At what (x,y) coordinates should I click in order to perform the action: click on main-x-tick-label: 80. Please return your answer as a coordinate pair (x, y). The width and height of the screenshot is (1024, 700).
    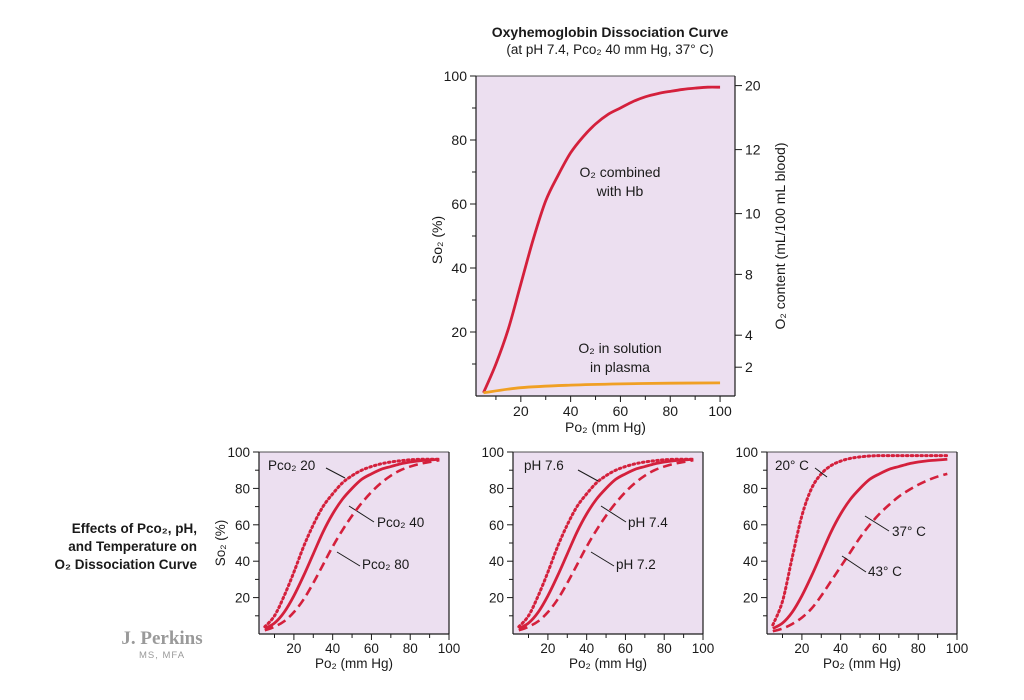
    Looking at the image, I should click on (670, 411).